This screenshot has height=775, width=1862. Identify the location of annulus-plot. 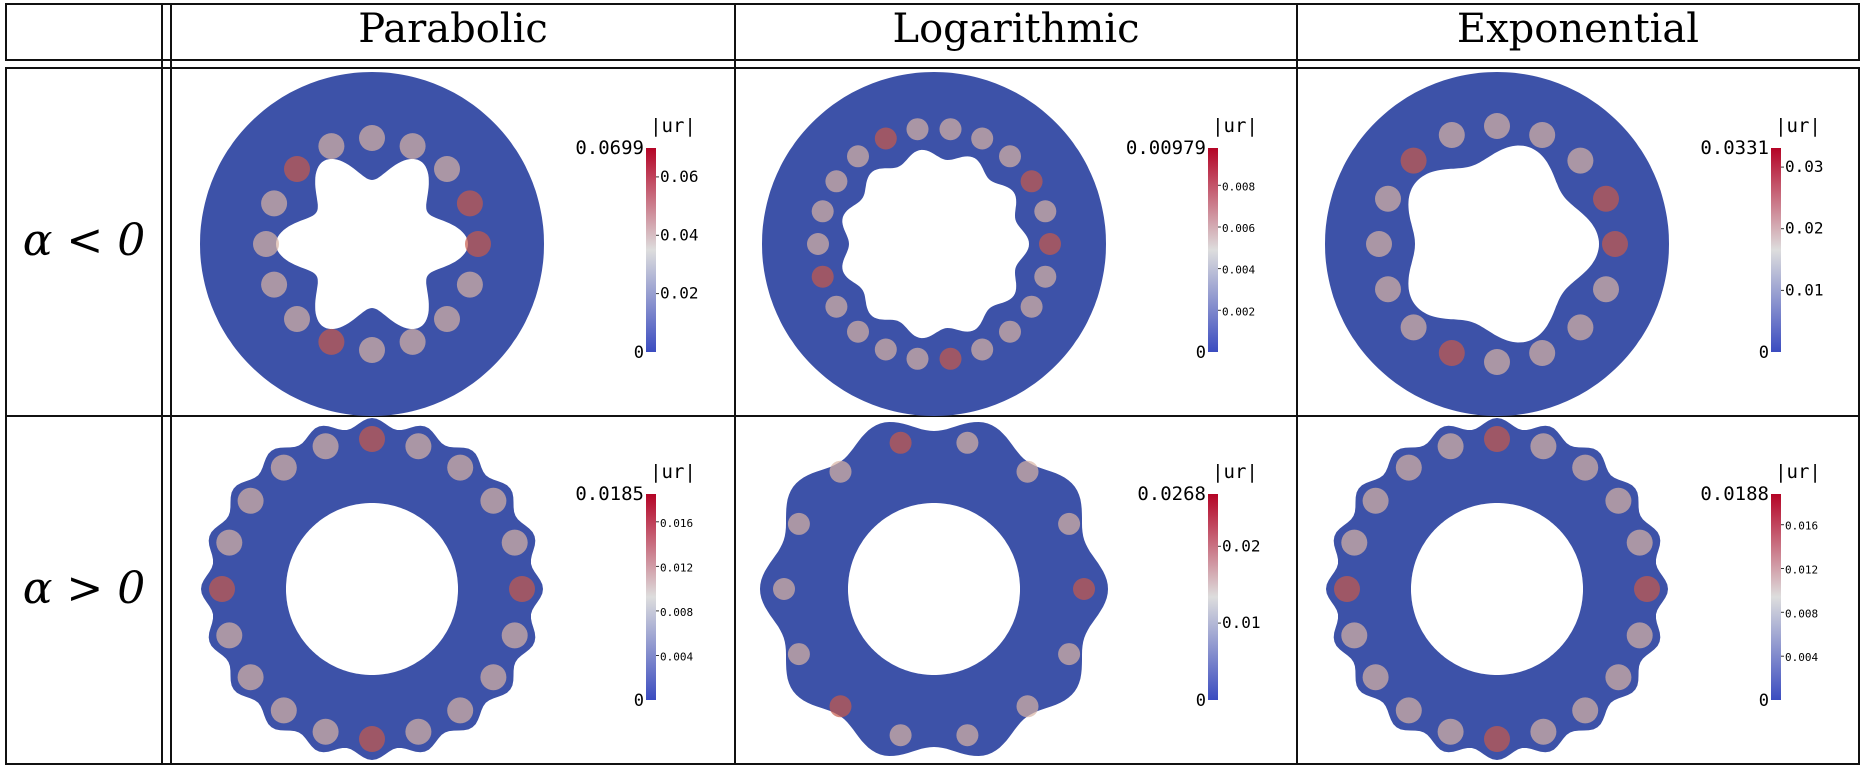
(934, 589).